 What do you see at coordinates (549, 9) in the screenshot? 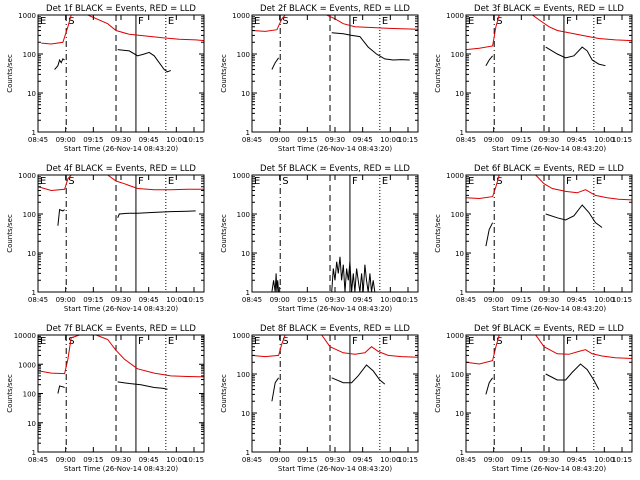
I see `panel-title: Det 3f BLACK = Events, RED = LLD` at bounding box center [549, 9].